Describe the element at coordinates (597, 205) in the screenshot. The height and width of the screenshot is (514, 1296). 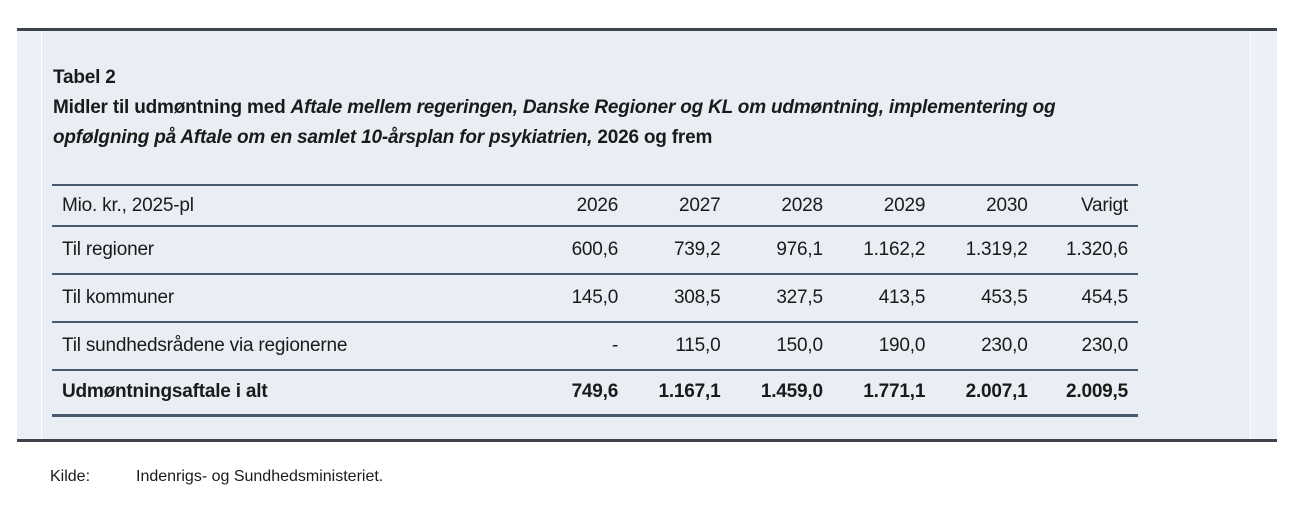
I see `column-header-2026: 2026` at that location.